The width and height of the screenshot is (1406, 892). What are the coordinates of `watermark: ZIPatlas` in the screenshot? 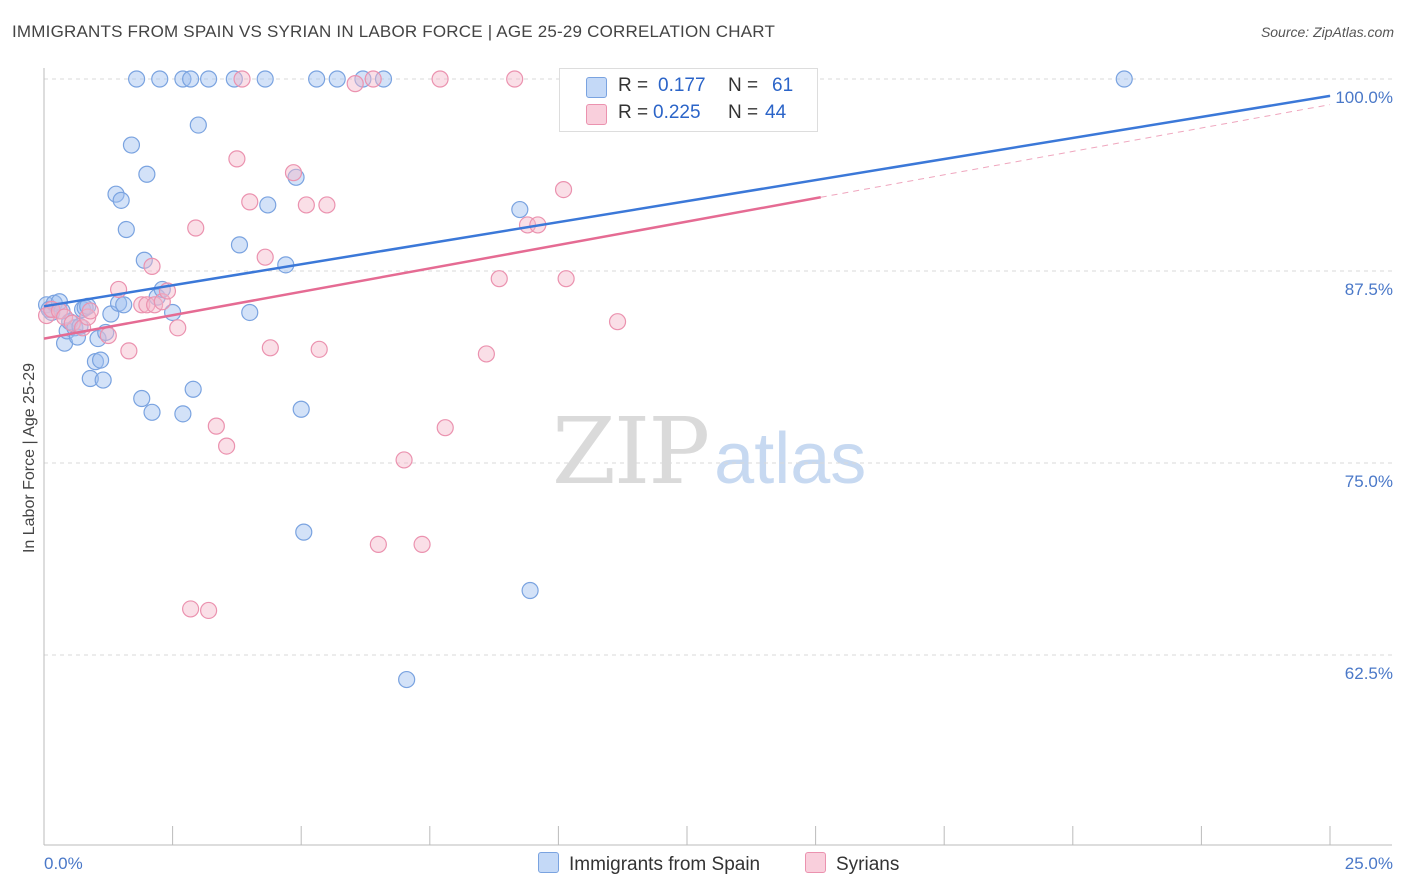 It's located at (709, 451).